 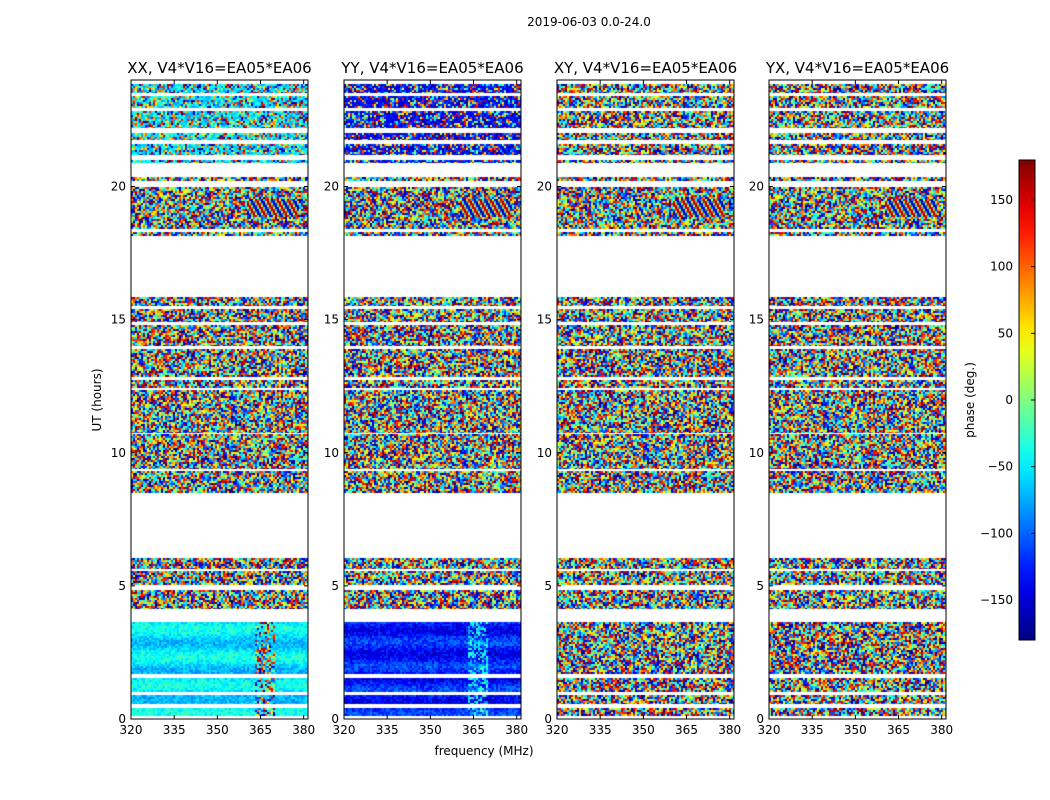 What do you see at coordinates (970, 400) in the screenshot?
I see `colorbar-label: phase (deg.)` at bounding box center [970, 400].